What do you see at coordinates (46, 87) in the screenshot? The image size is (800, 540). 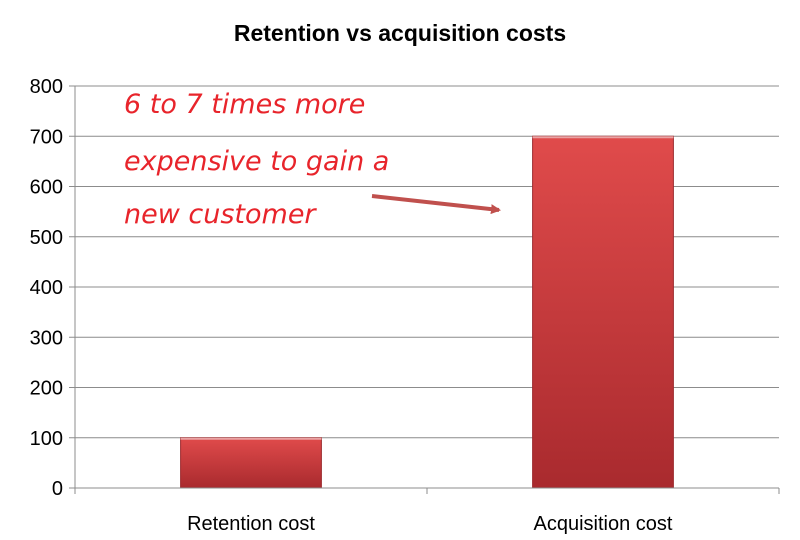 I see `y-tick-label: 800` at bounding box center [46, 87].